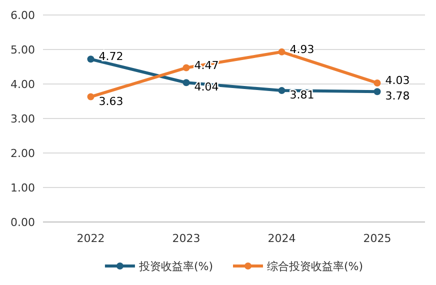 The width and height of the screenshot is (436, 285). Describe the element at coordinates (22, 84) in the screenshot. I see `y-tick-label: 4.00` at that location.